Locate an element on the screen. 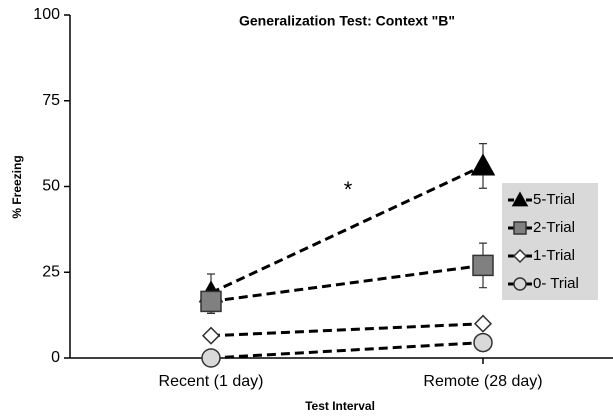 This screenshot has width=613, height=417. legend-label: 2-Trial is located at coordinates (554, 227).